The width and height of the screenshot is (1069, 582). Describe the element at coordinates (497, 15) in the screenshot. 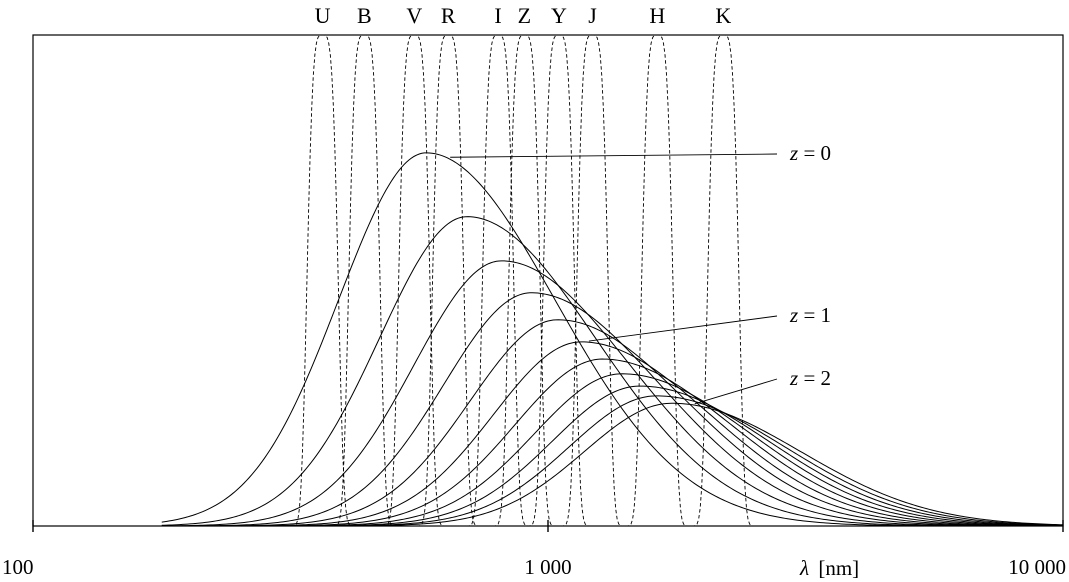

I see `band-label-I: I` at that location.